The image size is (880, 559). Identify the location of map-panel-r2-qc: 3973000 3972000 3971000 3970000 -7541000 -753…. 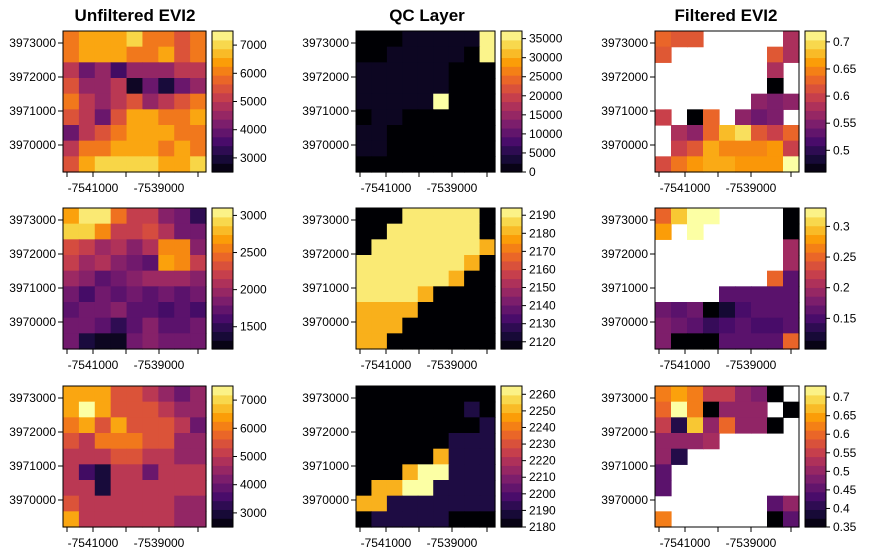
(429, 289).